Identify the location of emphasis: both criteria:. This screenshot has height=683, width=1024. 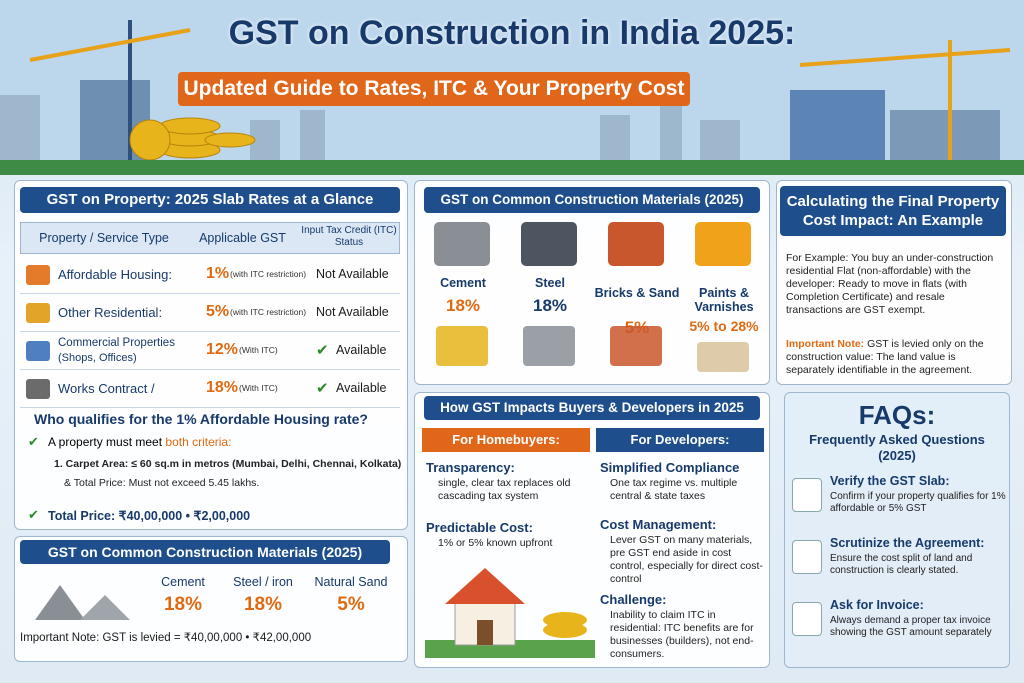
(198, 442).